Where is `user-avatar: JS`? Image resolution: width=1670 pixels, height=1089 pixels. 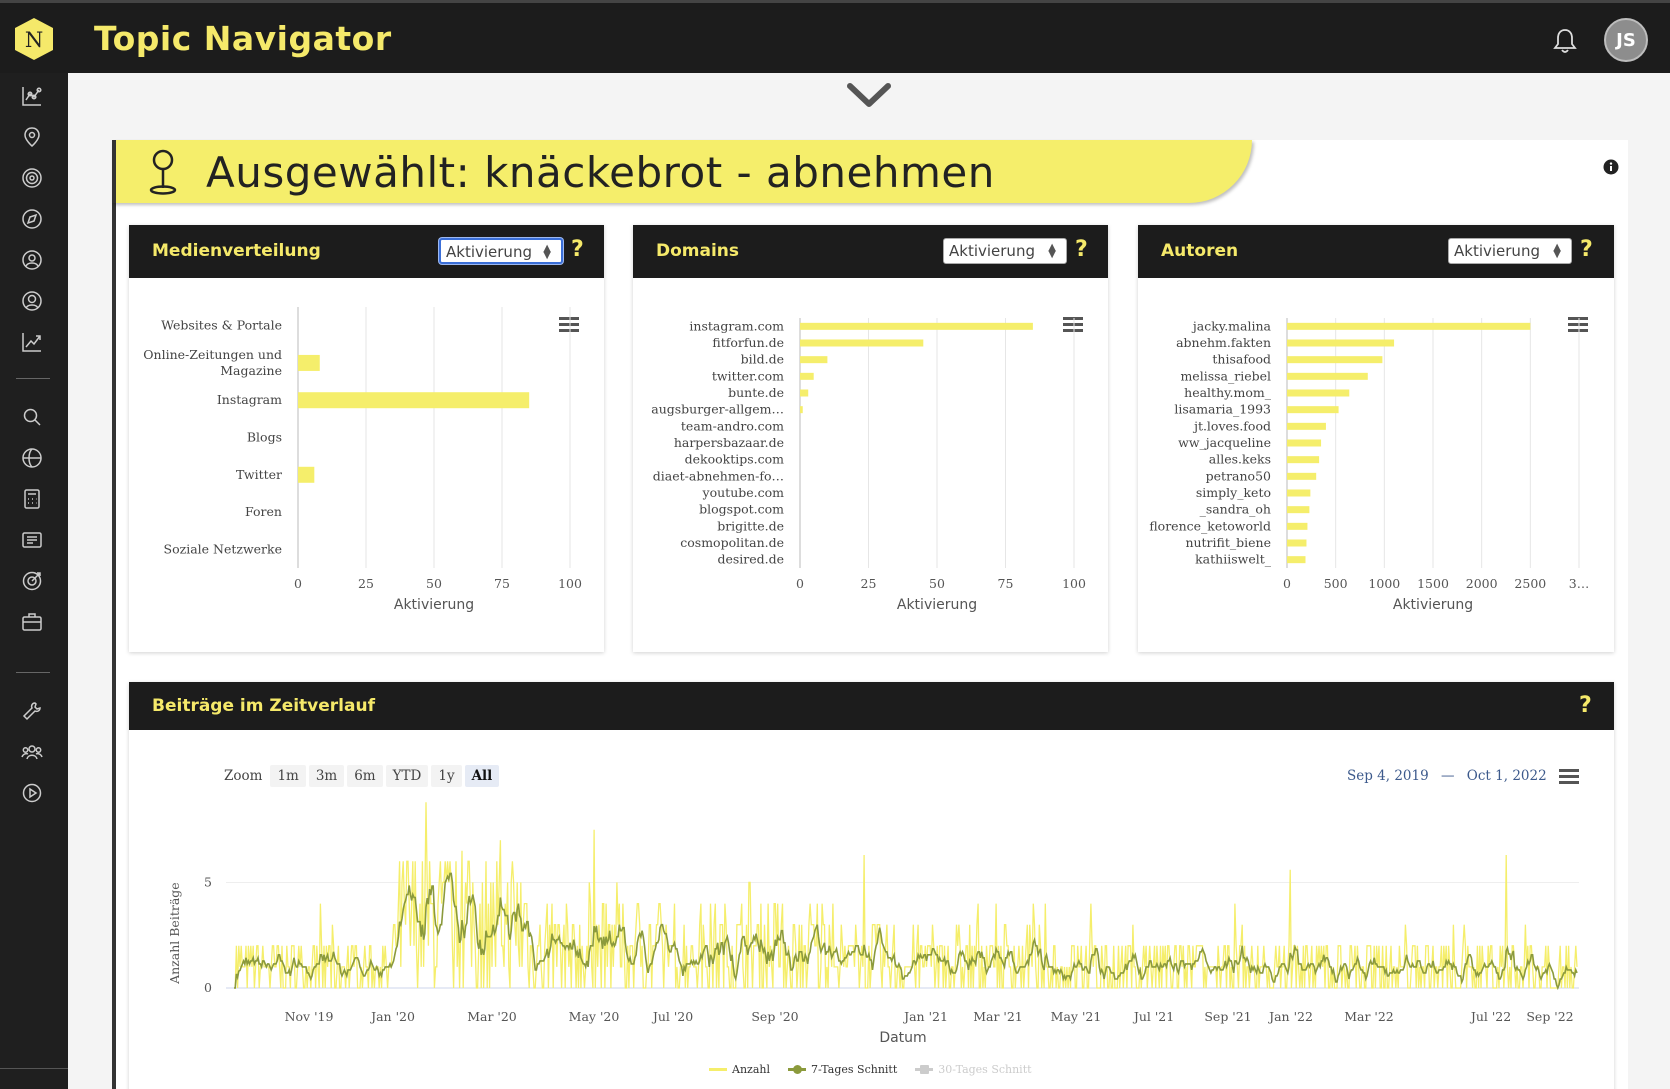 user-avatar: JS is located at coordinates (1626, 40).